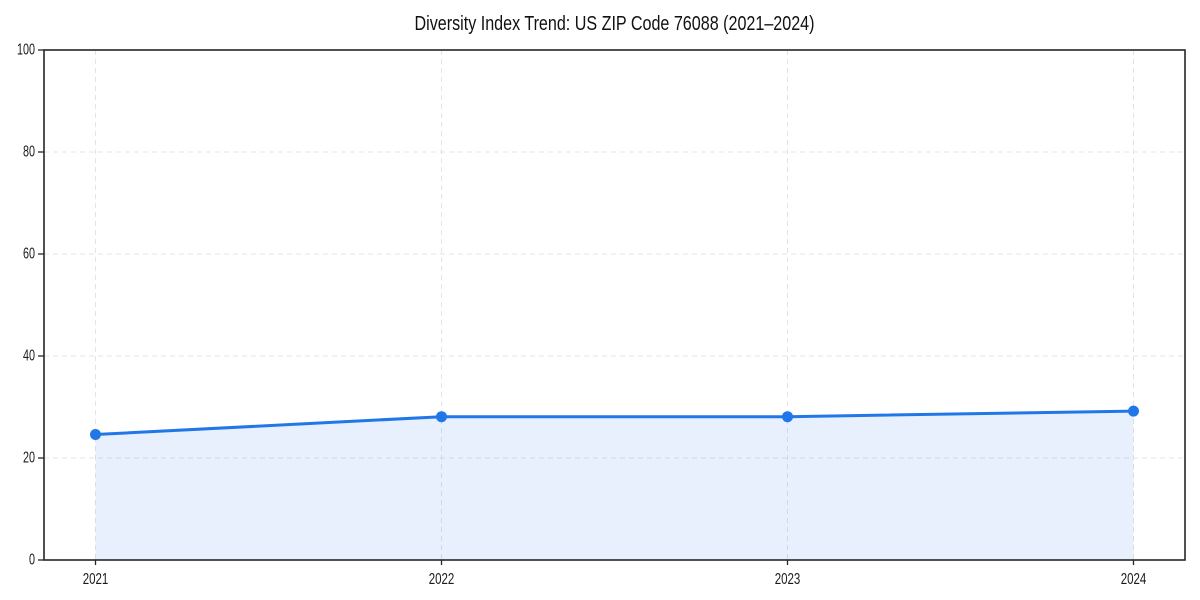 The width and height of the screenshot is (1200, 600). I want to click on x-tick-label: 2021, so click(96, 579).